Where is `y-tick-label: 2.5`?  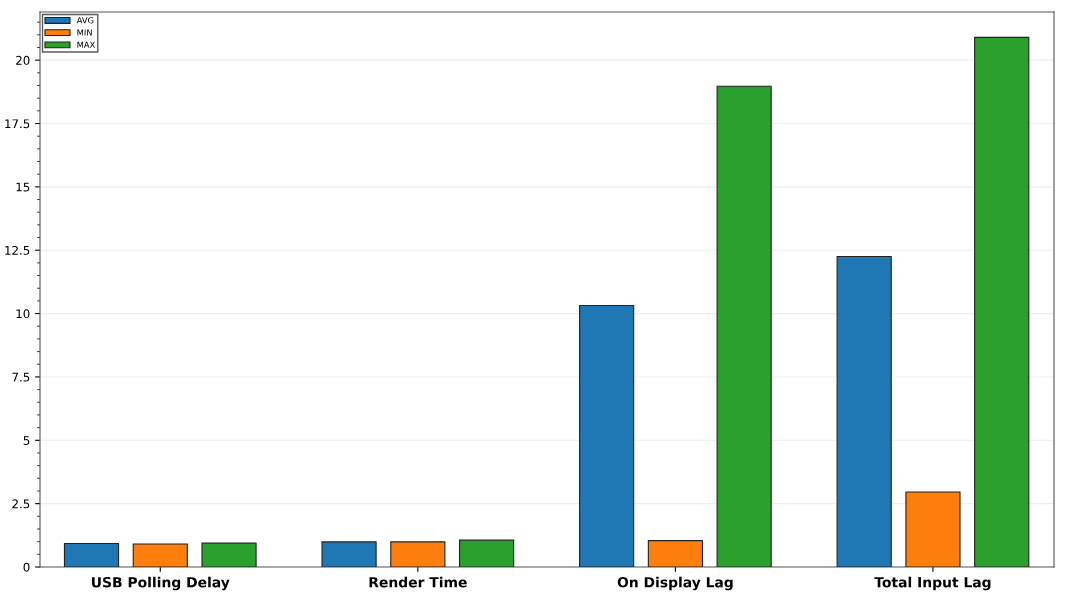 y-tick-label: 2.5 is located at coordinates (21, 504).